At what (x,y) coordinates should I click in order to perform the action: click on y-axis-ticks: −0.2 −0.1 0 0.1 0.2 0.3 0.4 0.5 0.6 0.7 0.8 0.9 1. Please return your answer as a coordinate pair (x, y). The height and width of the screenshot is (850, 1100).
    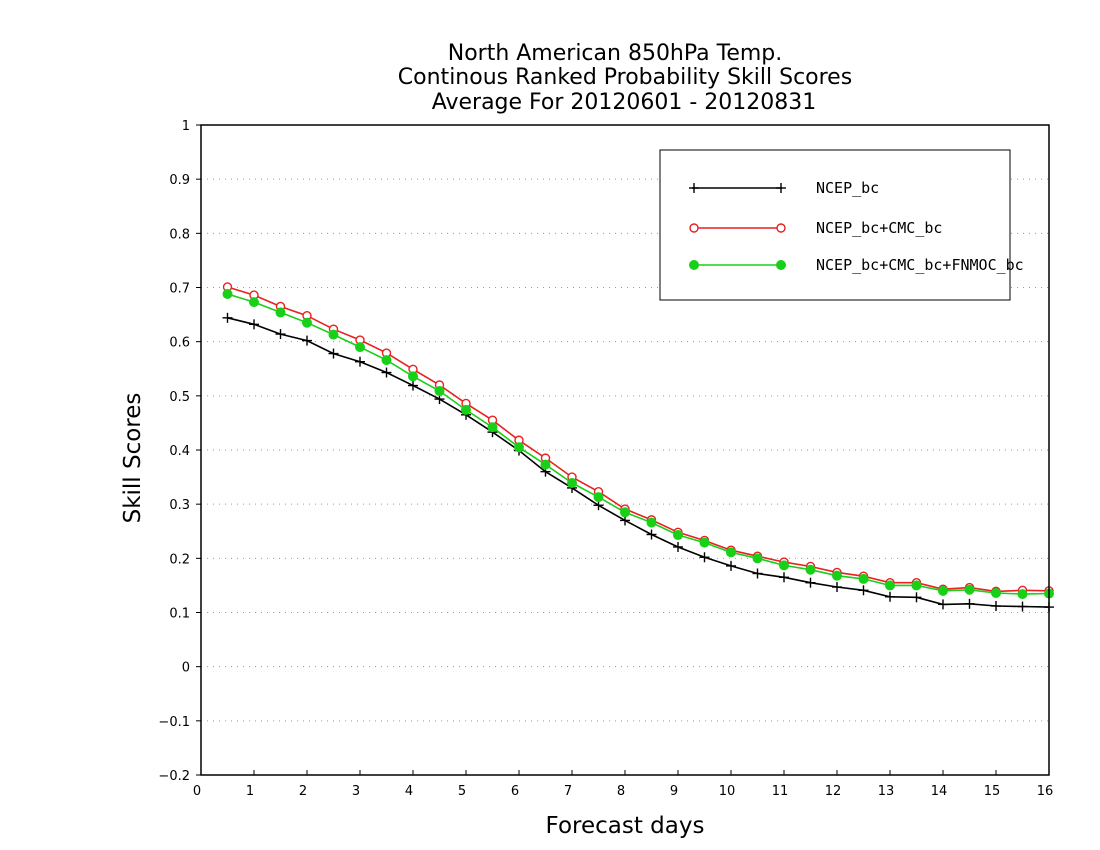
    Looking at the image, I should click on (179, 451).